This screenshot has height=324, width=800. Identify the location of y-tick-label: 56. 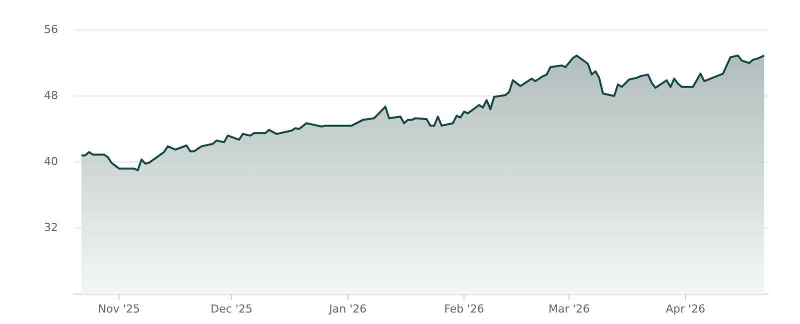
(51, 29).